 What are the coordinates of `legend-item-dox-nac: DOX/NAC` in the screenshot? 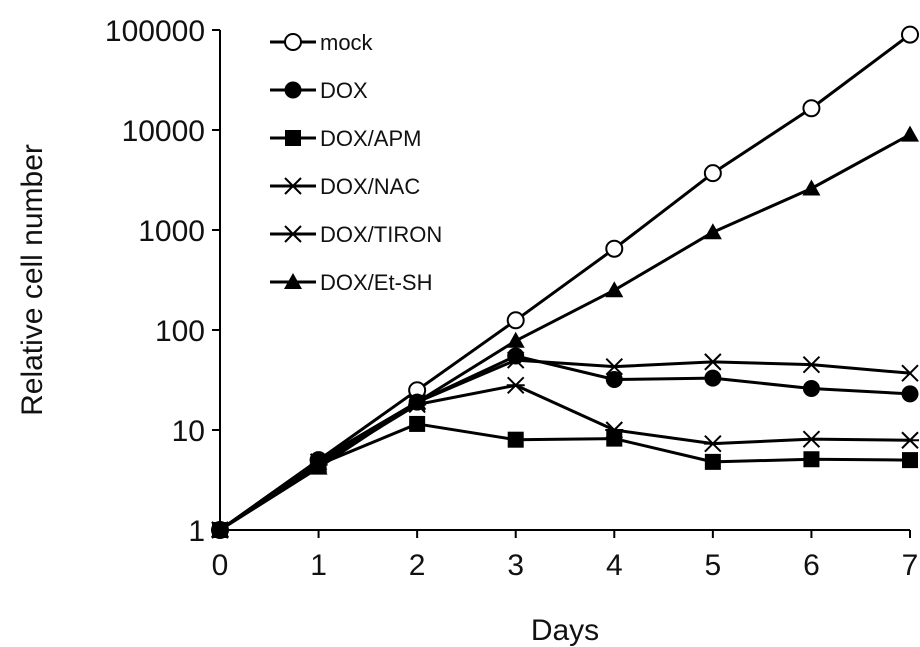 It's located at (345, 186).